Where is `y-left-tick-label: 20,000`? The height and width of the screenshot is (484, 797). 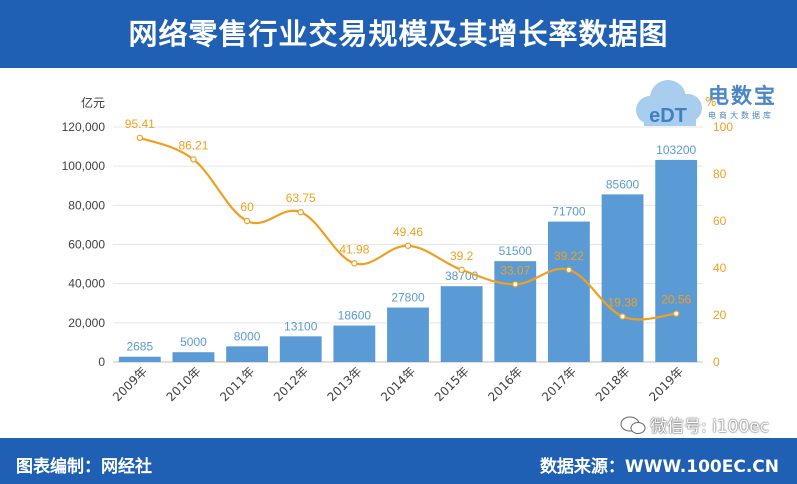
y-left-tick-label: 20,000 is located at coordinates (86, 323).